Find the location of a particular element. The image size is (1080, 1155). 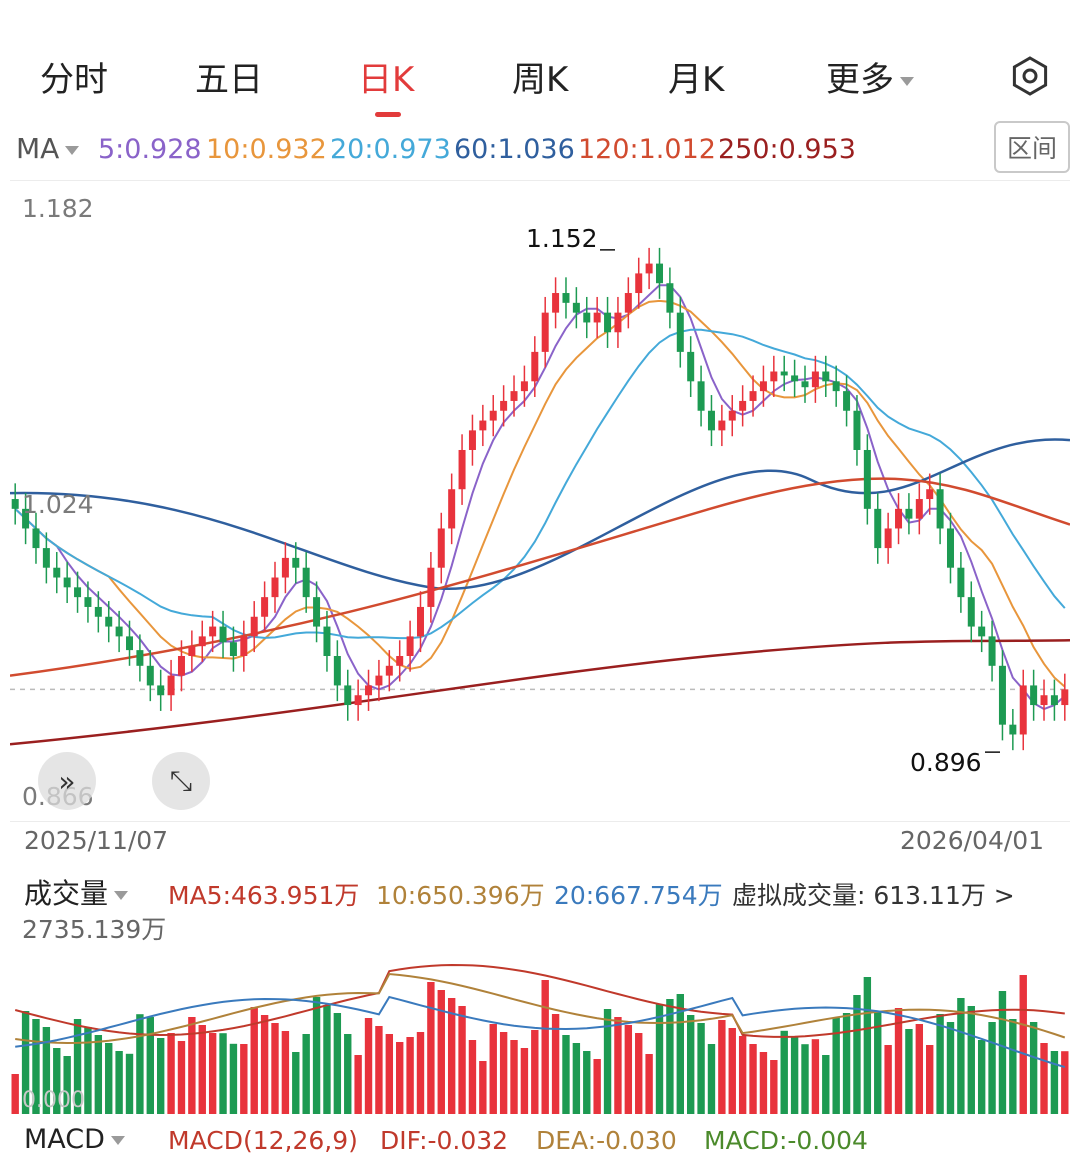

chevron-down-icon is located at coordinates (117, 1140).